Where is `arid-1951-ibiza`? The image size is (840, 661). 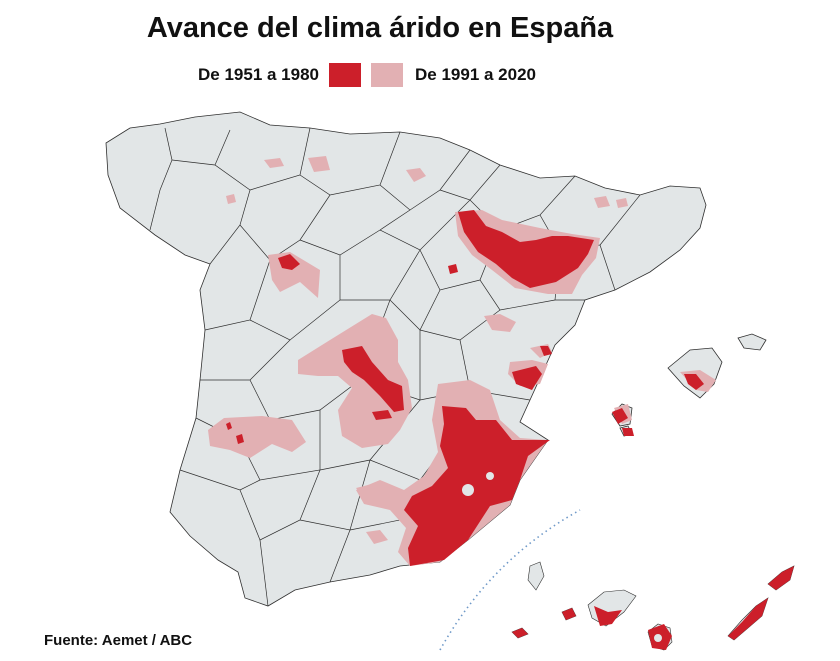 arid-1951-ibiza is located at coordinates (620, 416).